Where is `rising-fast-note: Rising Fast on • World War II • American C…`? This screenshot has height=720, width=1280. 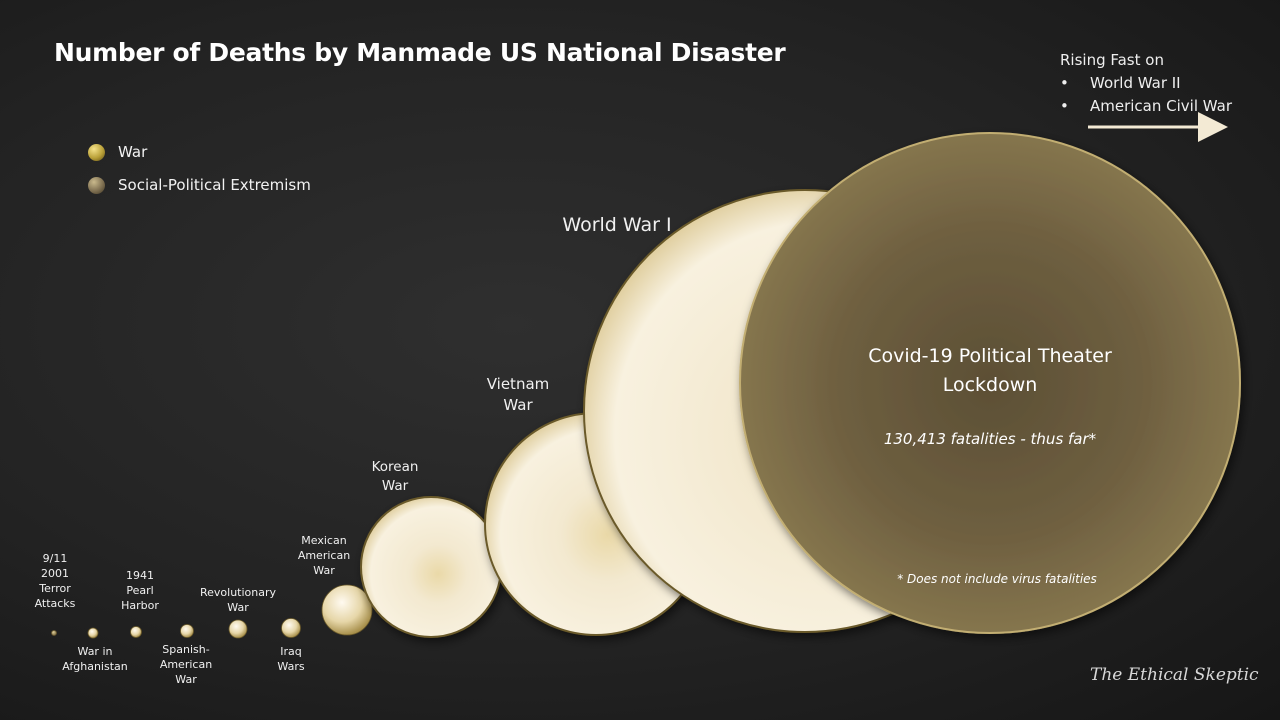 rising-fast-note: Rising Fast on • World War II • American C… is located at coordinates (1167, 84).